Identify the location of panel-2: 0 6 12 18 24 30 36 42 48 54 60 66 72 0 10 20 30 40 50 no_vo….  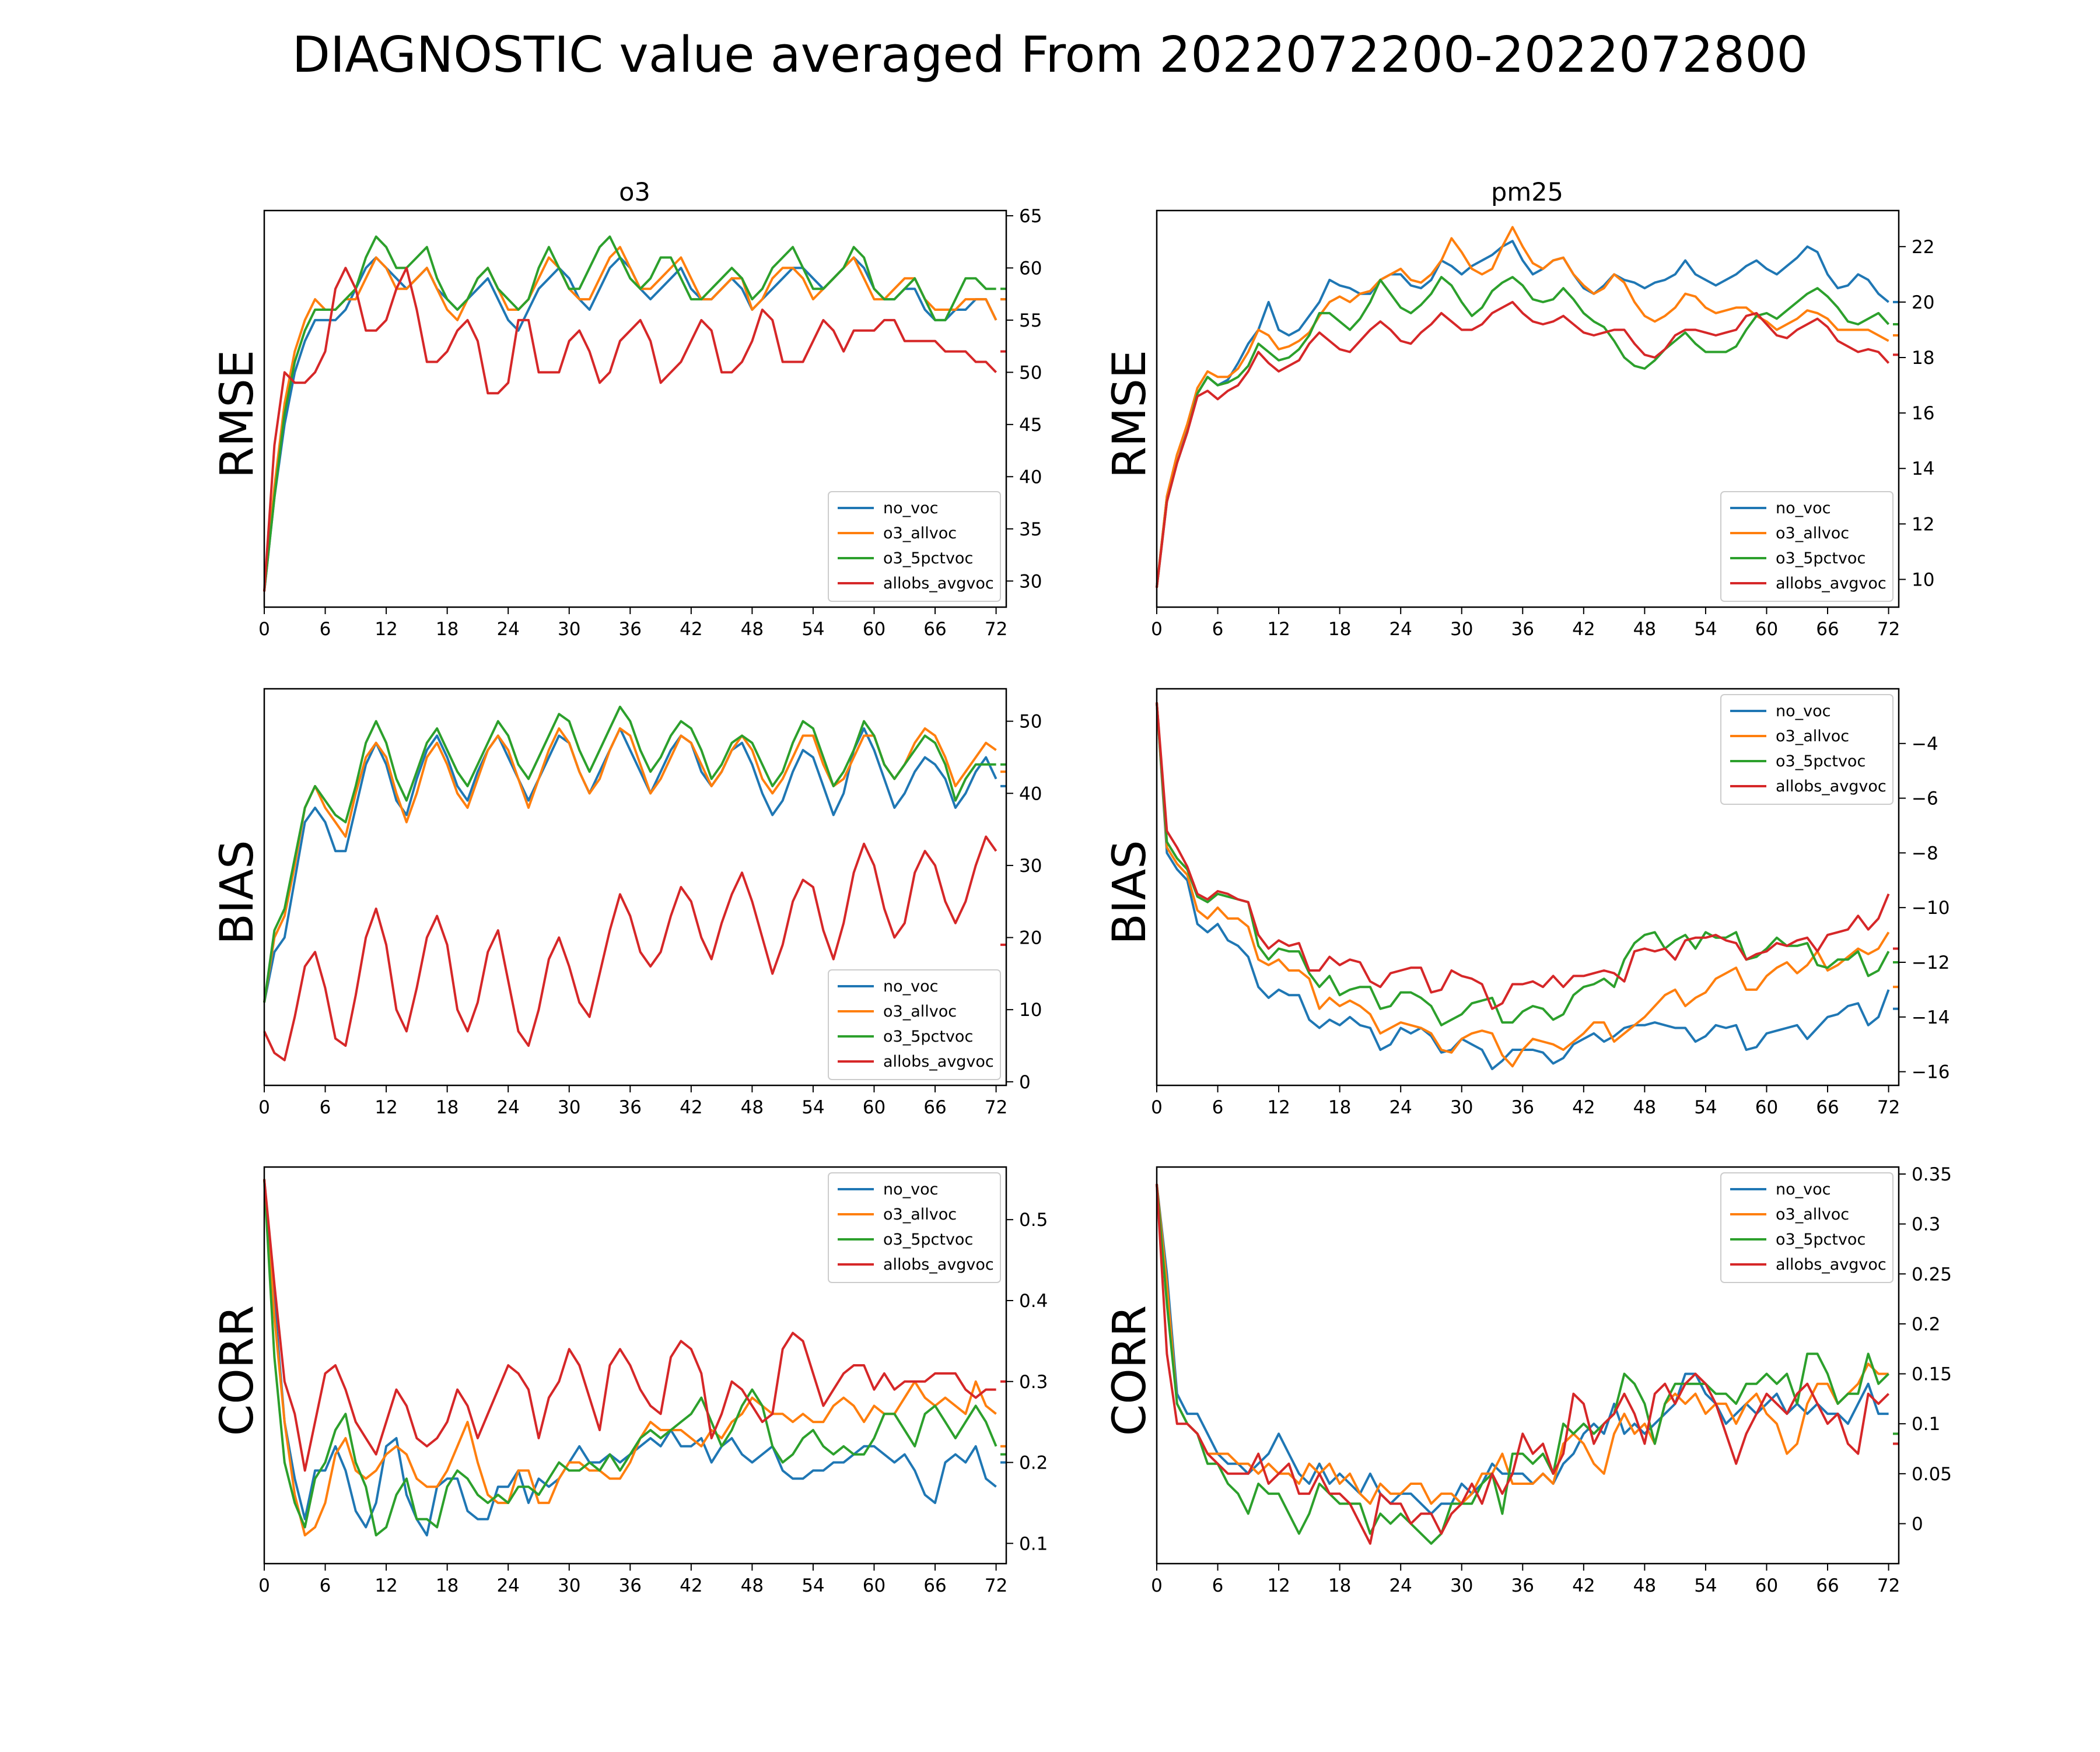
(650, 903).